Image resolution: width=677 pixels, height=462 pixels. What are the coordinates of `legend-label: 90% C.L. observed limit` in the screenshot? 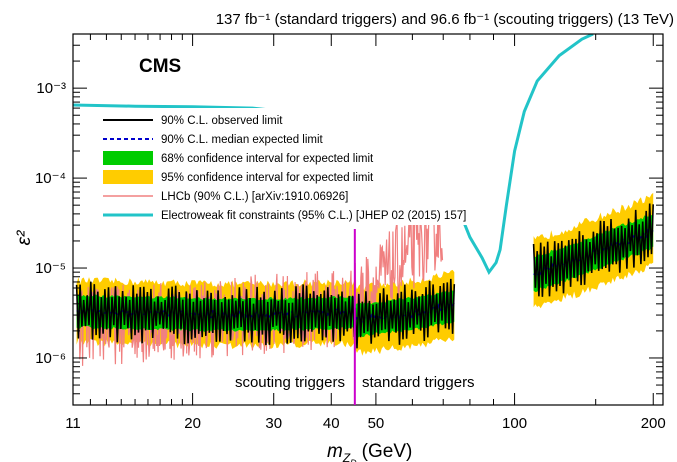 It's located at (222, 121).